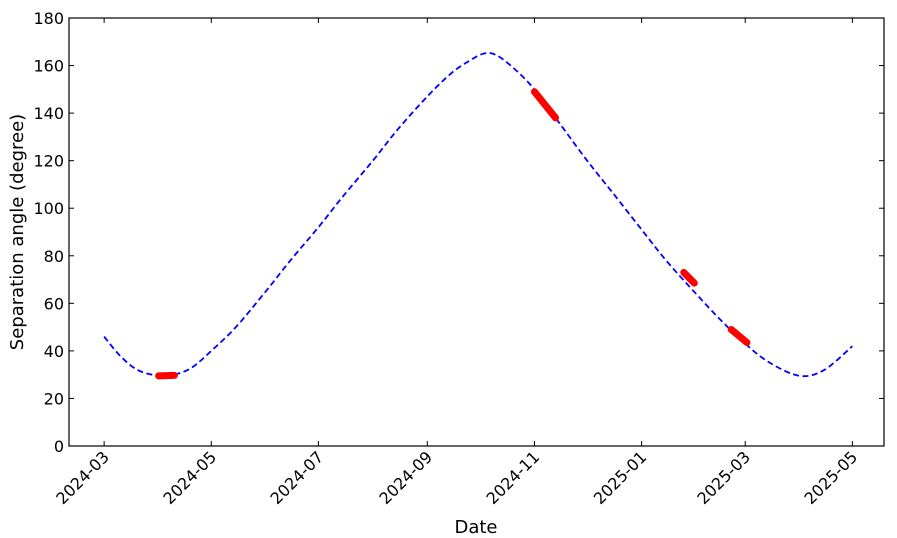 The width and height of the screenshot is (897, 538). What do you see at coordinates (475, 527) in the screenshot?
I see `x-axis-label: Date` at bounding box center [475, 527].